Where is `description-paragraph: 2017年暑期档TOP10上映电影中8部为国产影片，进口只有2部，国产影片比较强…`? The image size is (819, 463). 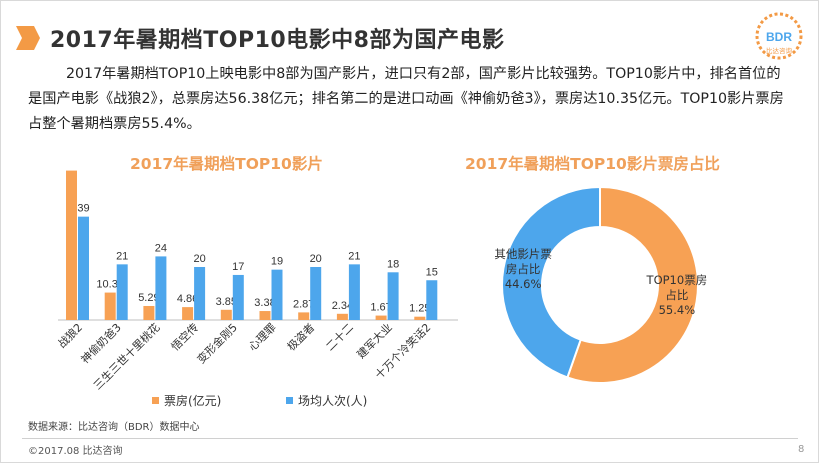
description-paragraph: 2017年暑期档TOP10上映电影中8部为国产影片，进口只有2部，国产影片比较强… is located at coordinates (406, 99).